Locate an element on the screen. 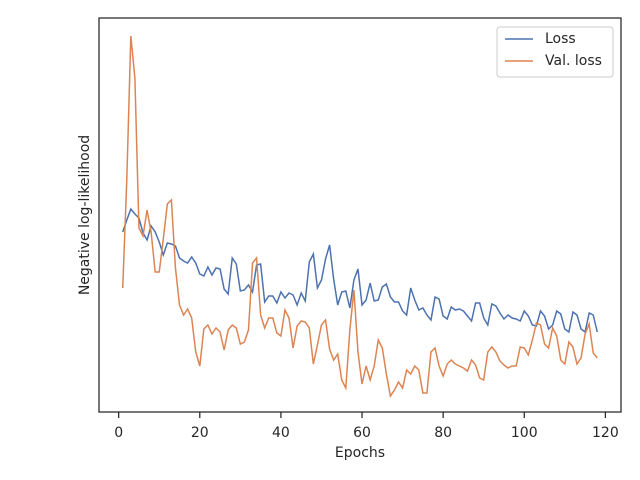 Image resolution: width=640 pixels, height=480 pixels. x-tick-label: 80 is located at coordinates (443, 433).